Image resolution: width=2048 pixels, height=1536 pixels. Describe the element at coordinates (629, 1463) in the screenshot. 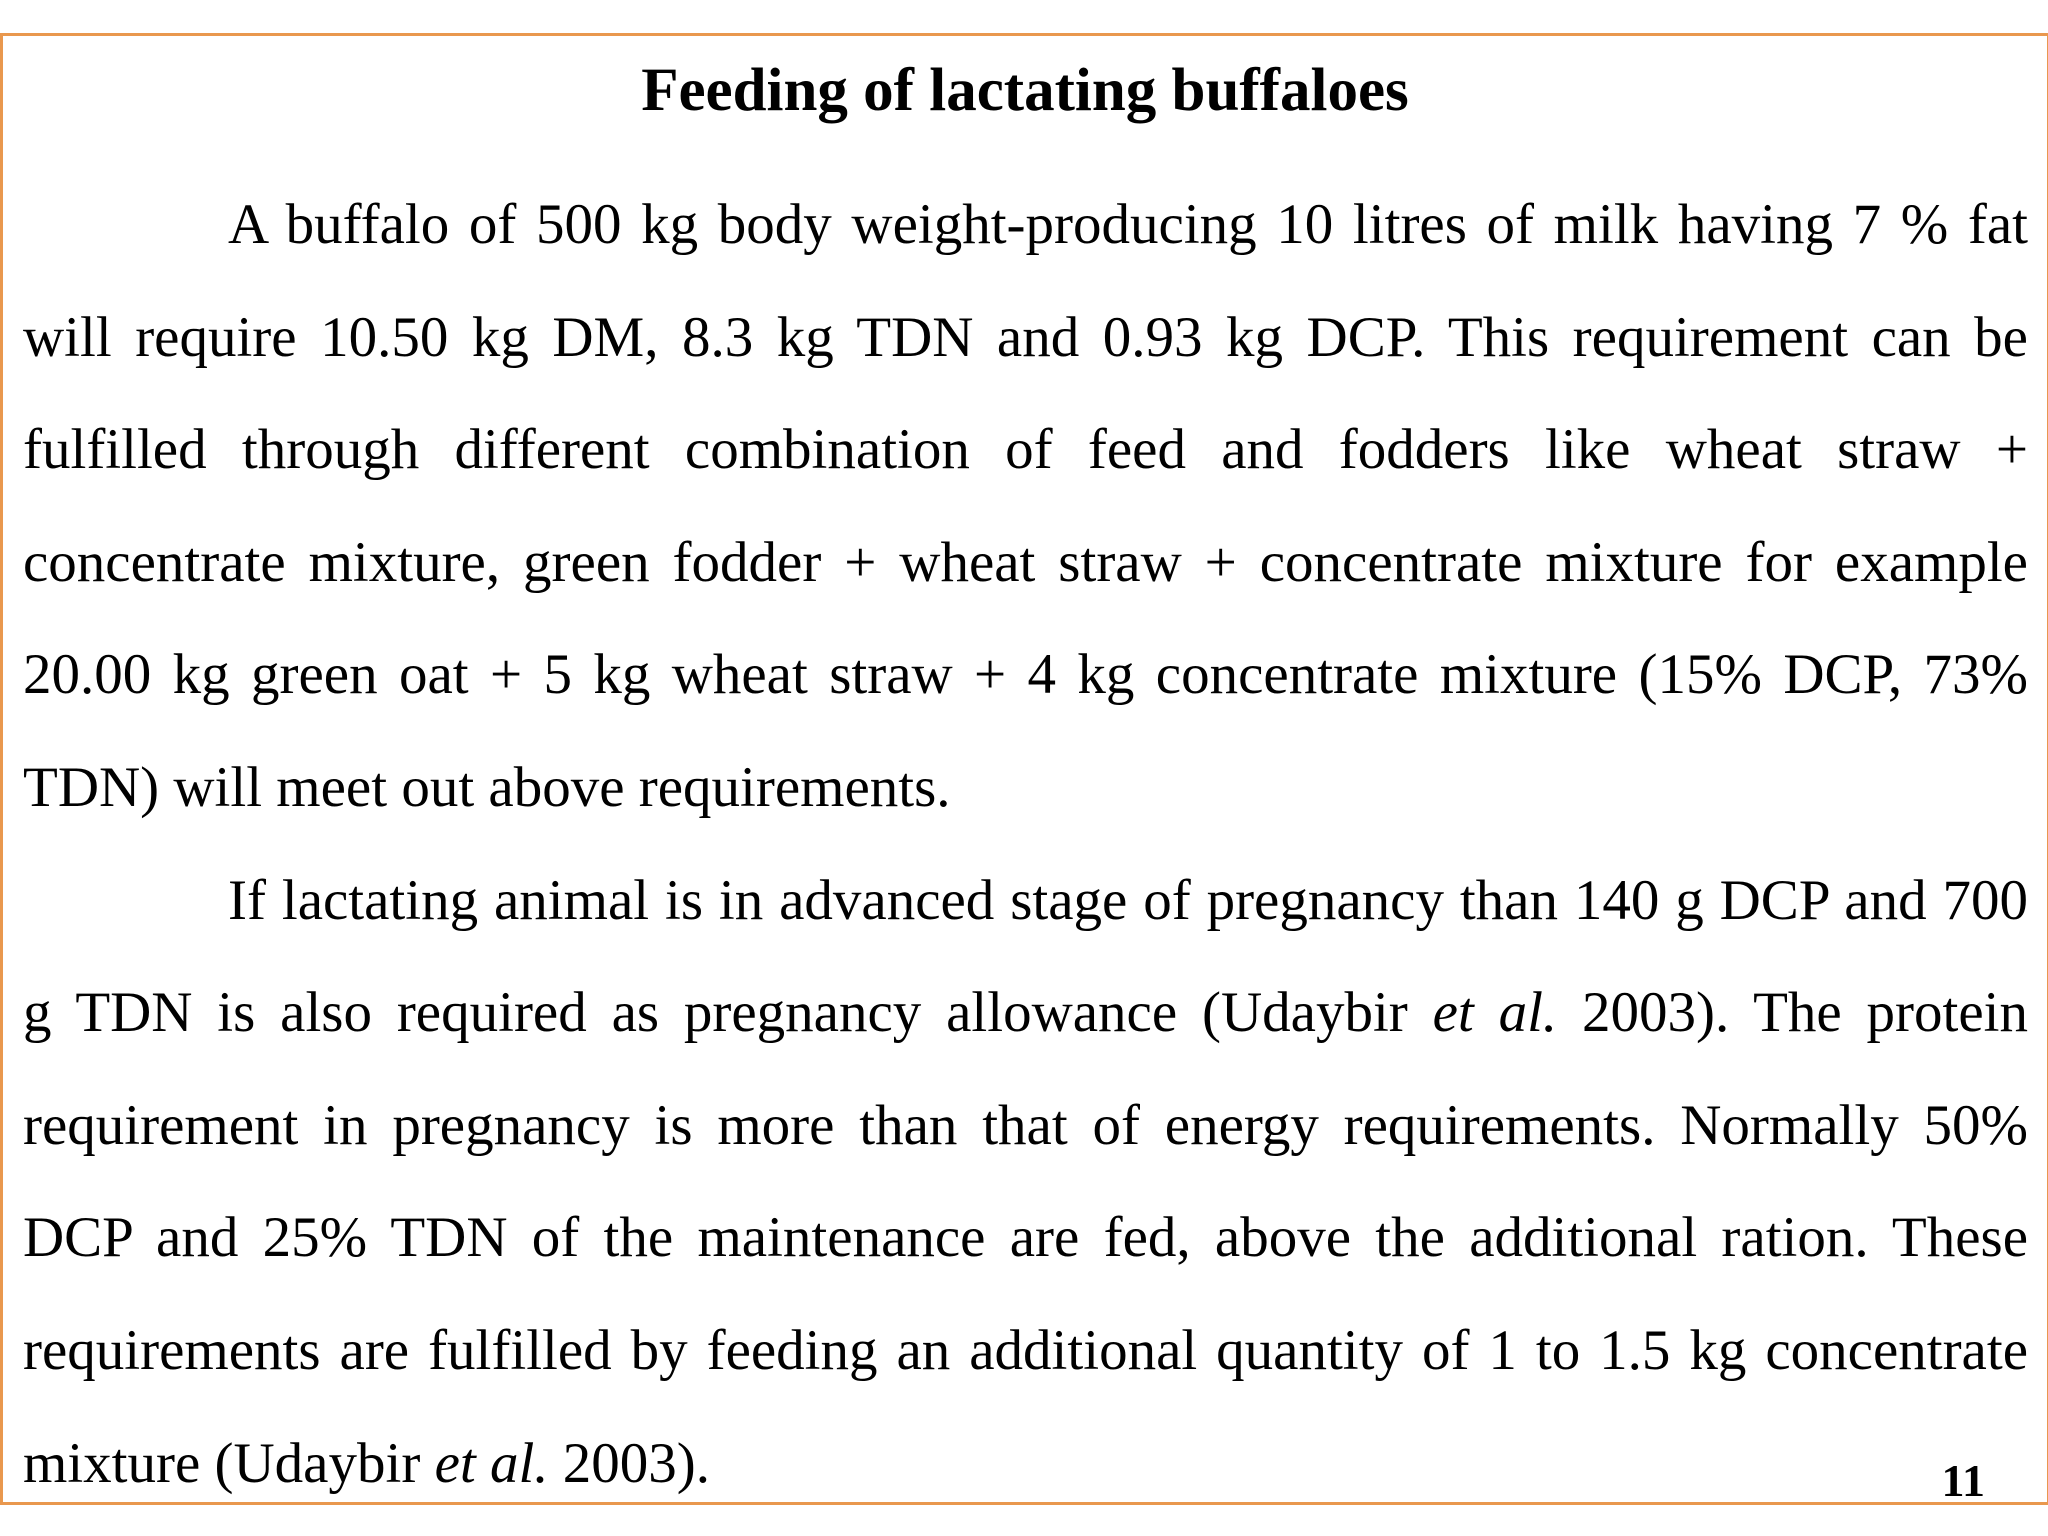

I see `paragraph-2-text-3: 2003).` at that location.